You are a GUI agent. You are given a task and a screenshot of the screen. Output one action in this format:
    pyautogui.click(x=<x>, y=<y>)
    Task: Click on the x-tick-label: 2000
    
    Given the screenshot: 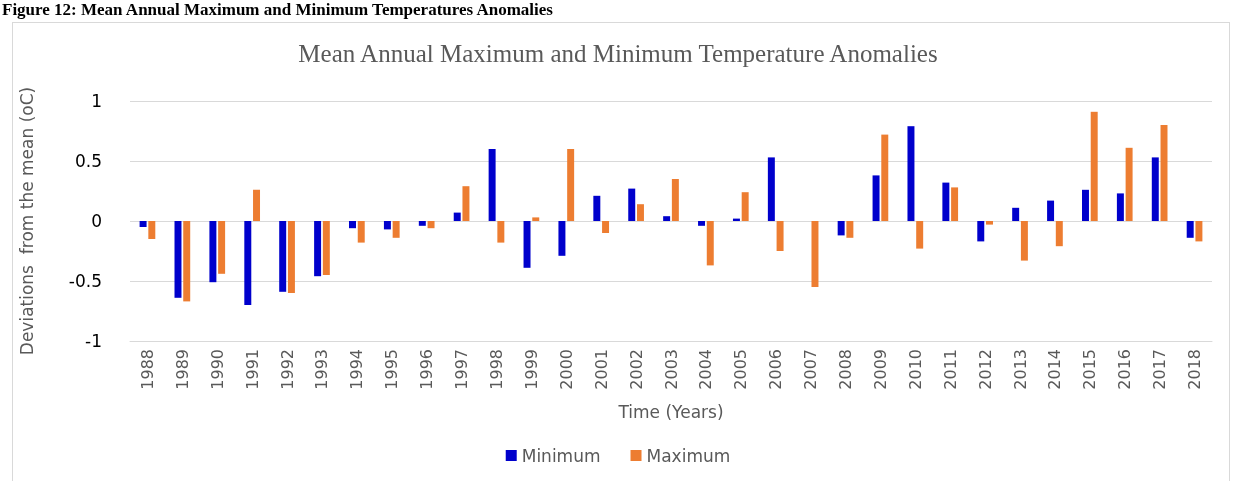 What is the action you would take?
    pyautogui.click(x=566, y=369)
    